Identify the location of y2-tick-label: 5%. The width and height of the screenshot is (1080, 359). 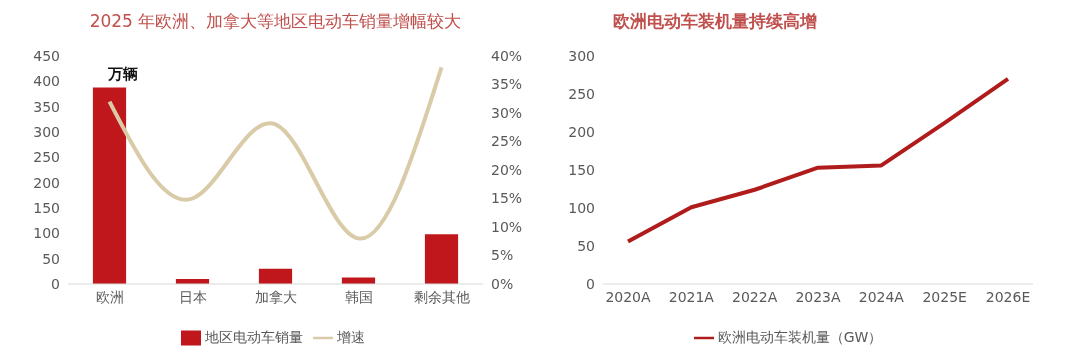
(502, 255).